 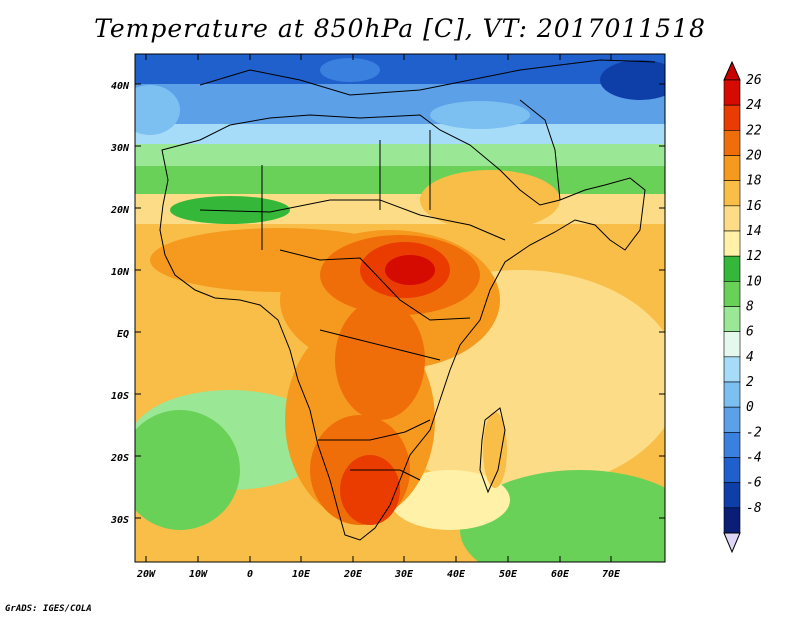 What do you see at coordinates (48, 609) in the screenshot?
I see `grads-credit: GrADS: IGES/COLA` at bounding box center [48, 609].